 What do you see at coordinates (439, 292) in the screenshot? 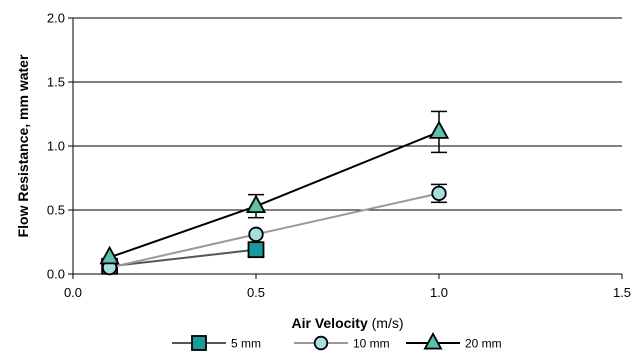
I see `x-tick-label-2: 1.0` at bounding box center [439, 292].